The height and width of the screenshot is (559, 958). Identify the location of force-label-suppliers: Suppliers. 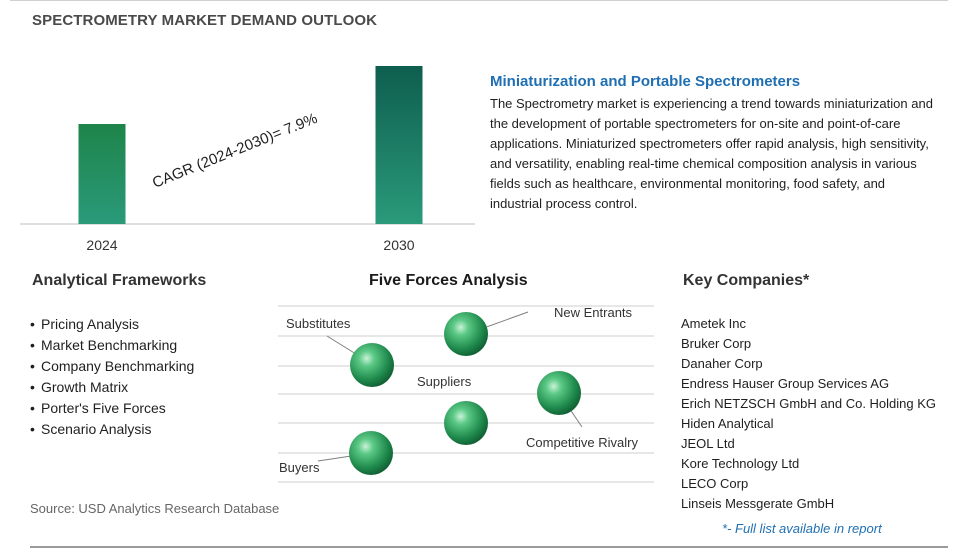
(444, 381).